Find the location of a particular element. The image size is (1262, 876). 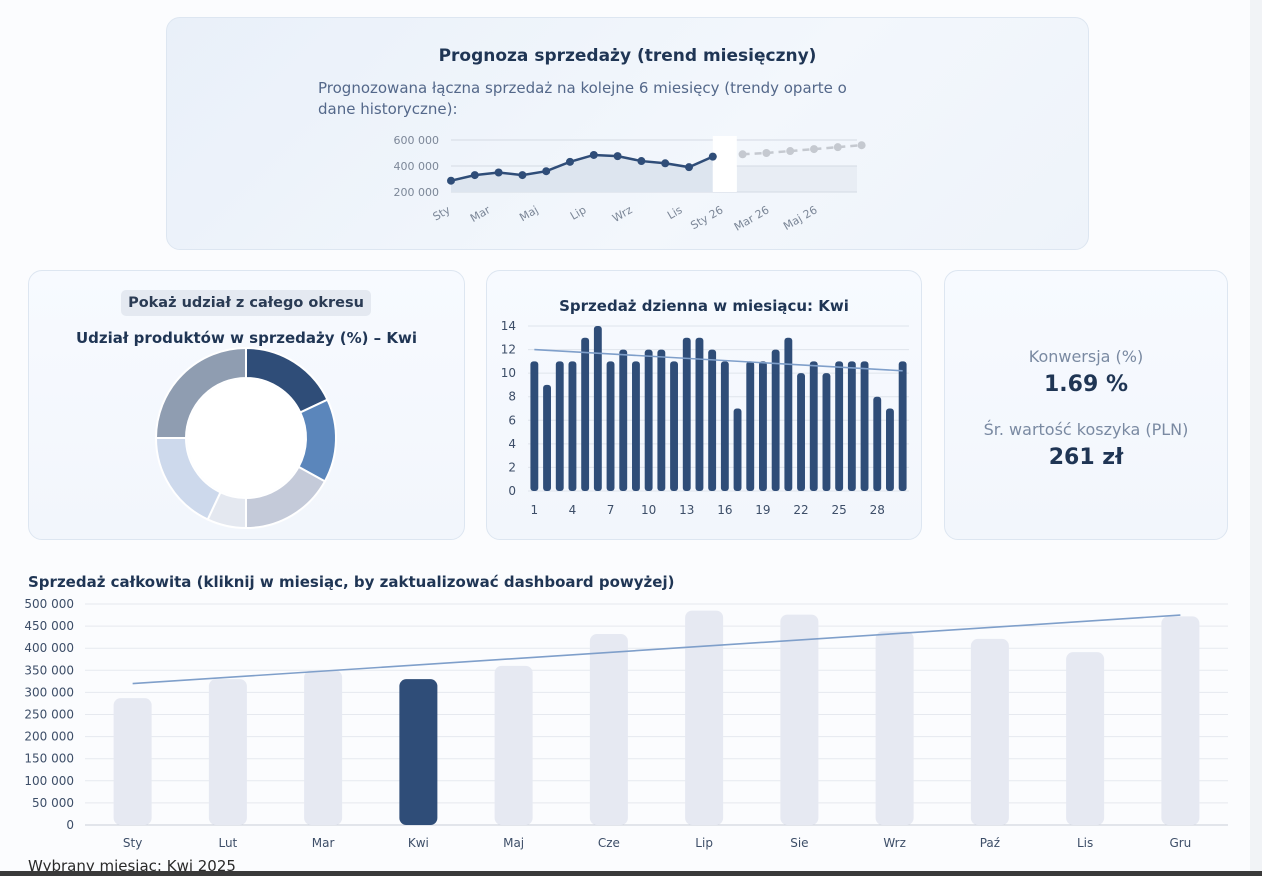

y-tick-label: 600 000 is located at coordinates (417, 140).